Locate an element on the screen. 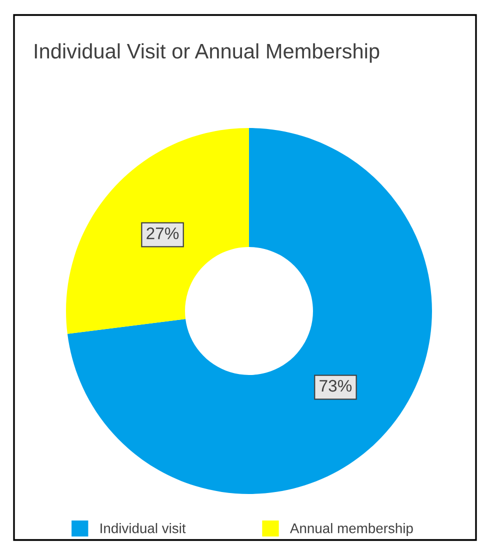 The width and height of the screenshot is (485, 554). donut-slice is located at coordinates (157, 231).